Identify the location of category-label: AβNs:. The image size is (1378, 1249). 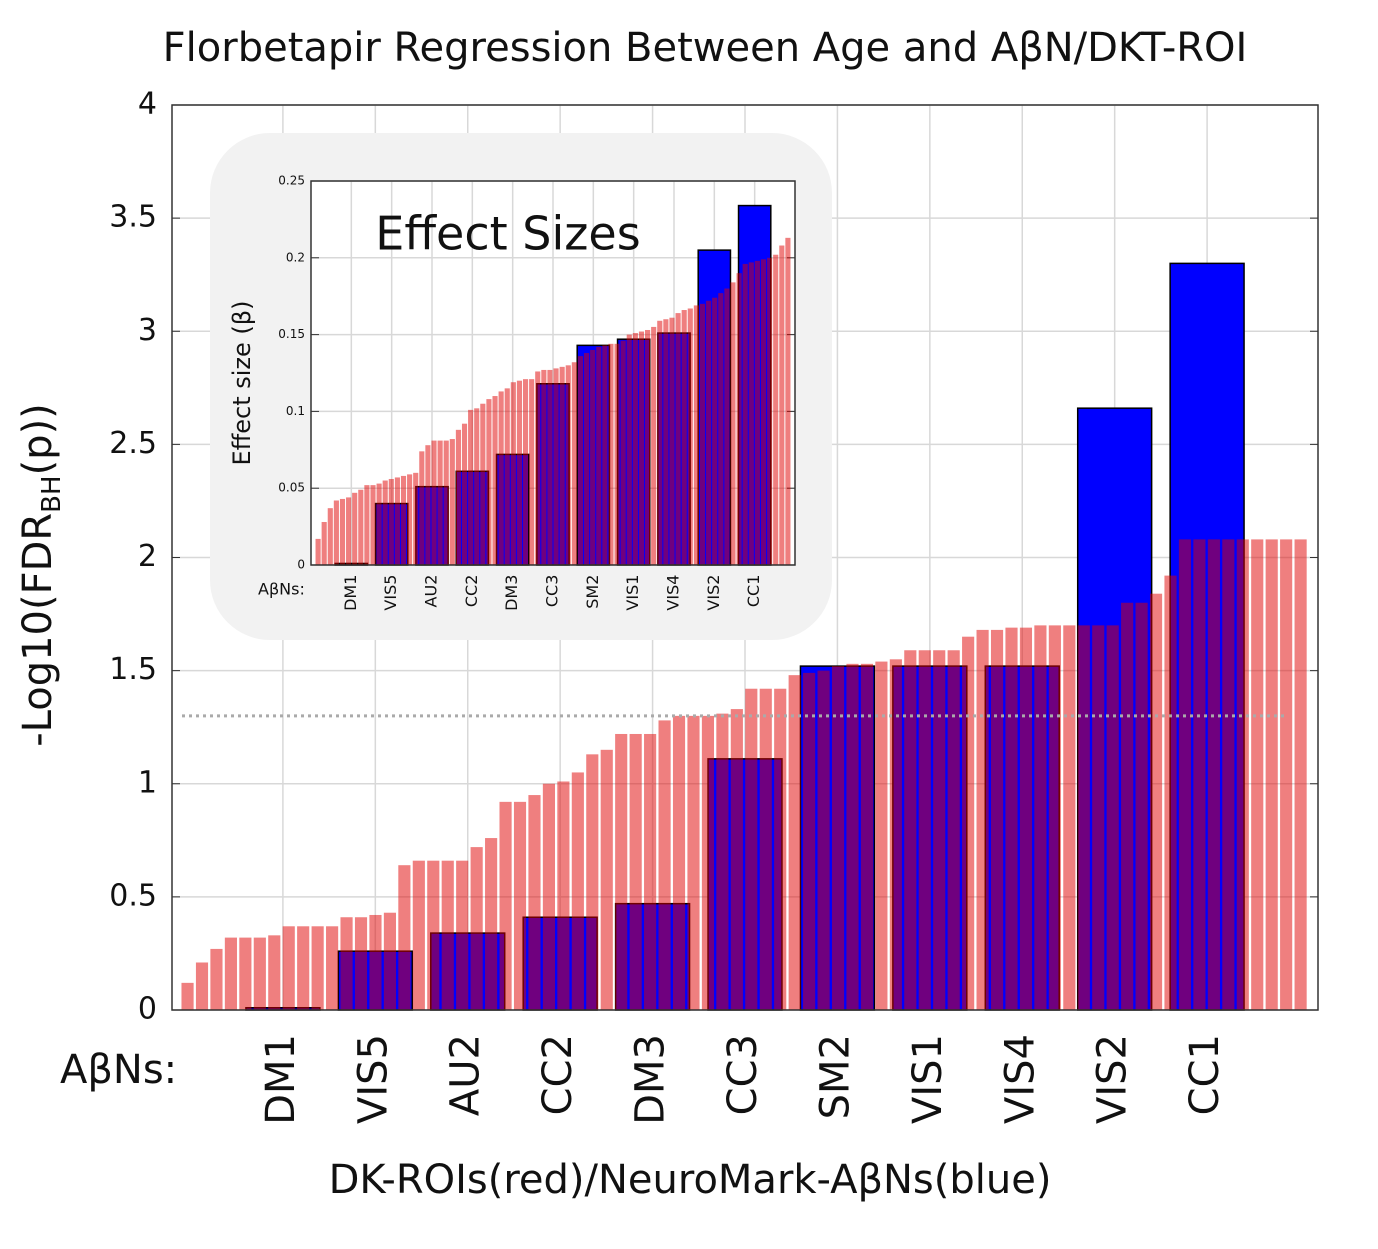
(118, 1070).